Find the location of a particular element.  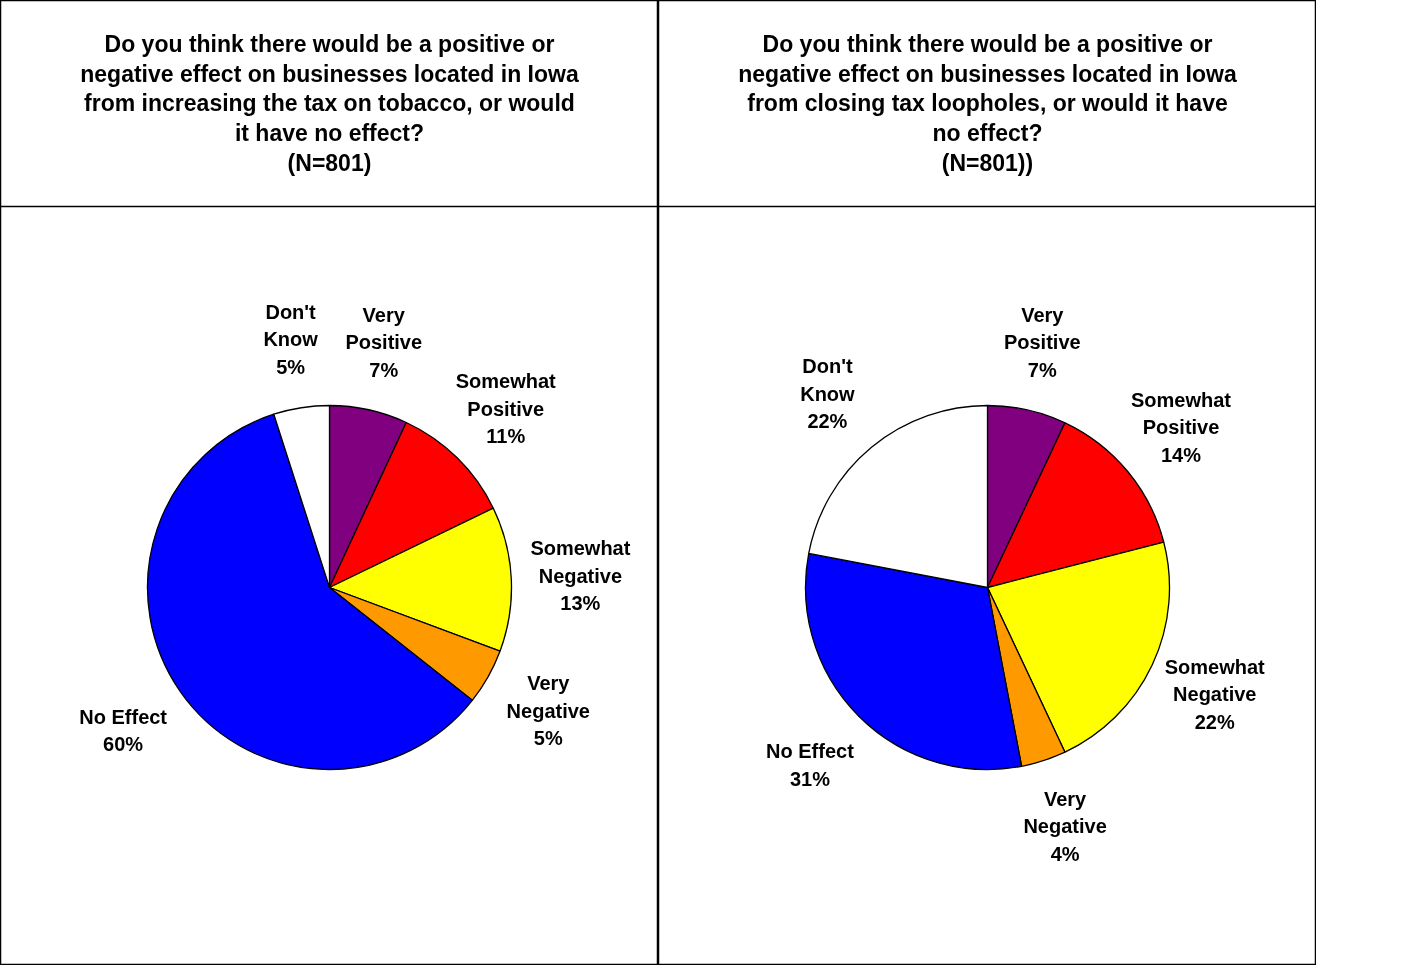

data-label: 13% is located at coordinates (580, 603).